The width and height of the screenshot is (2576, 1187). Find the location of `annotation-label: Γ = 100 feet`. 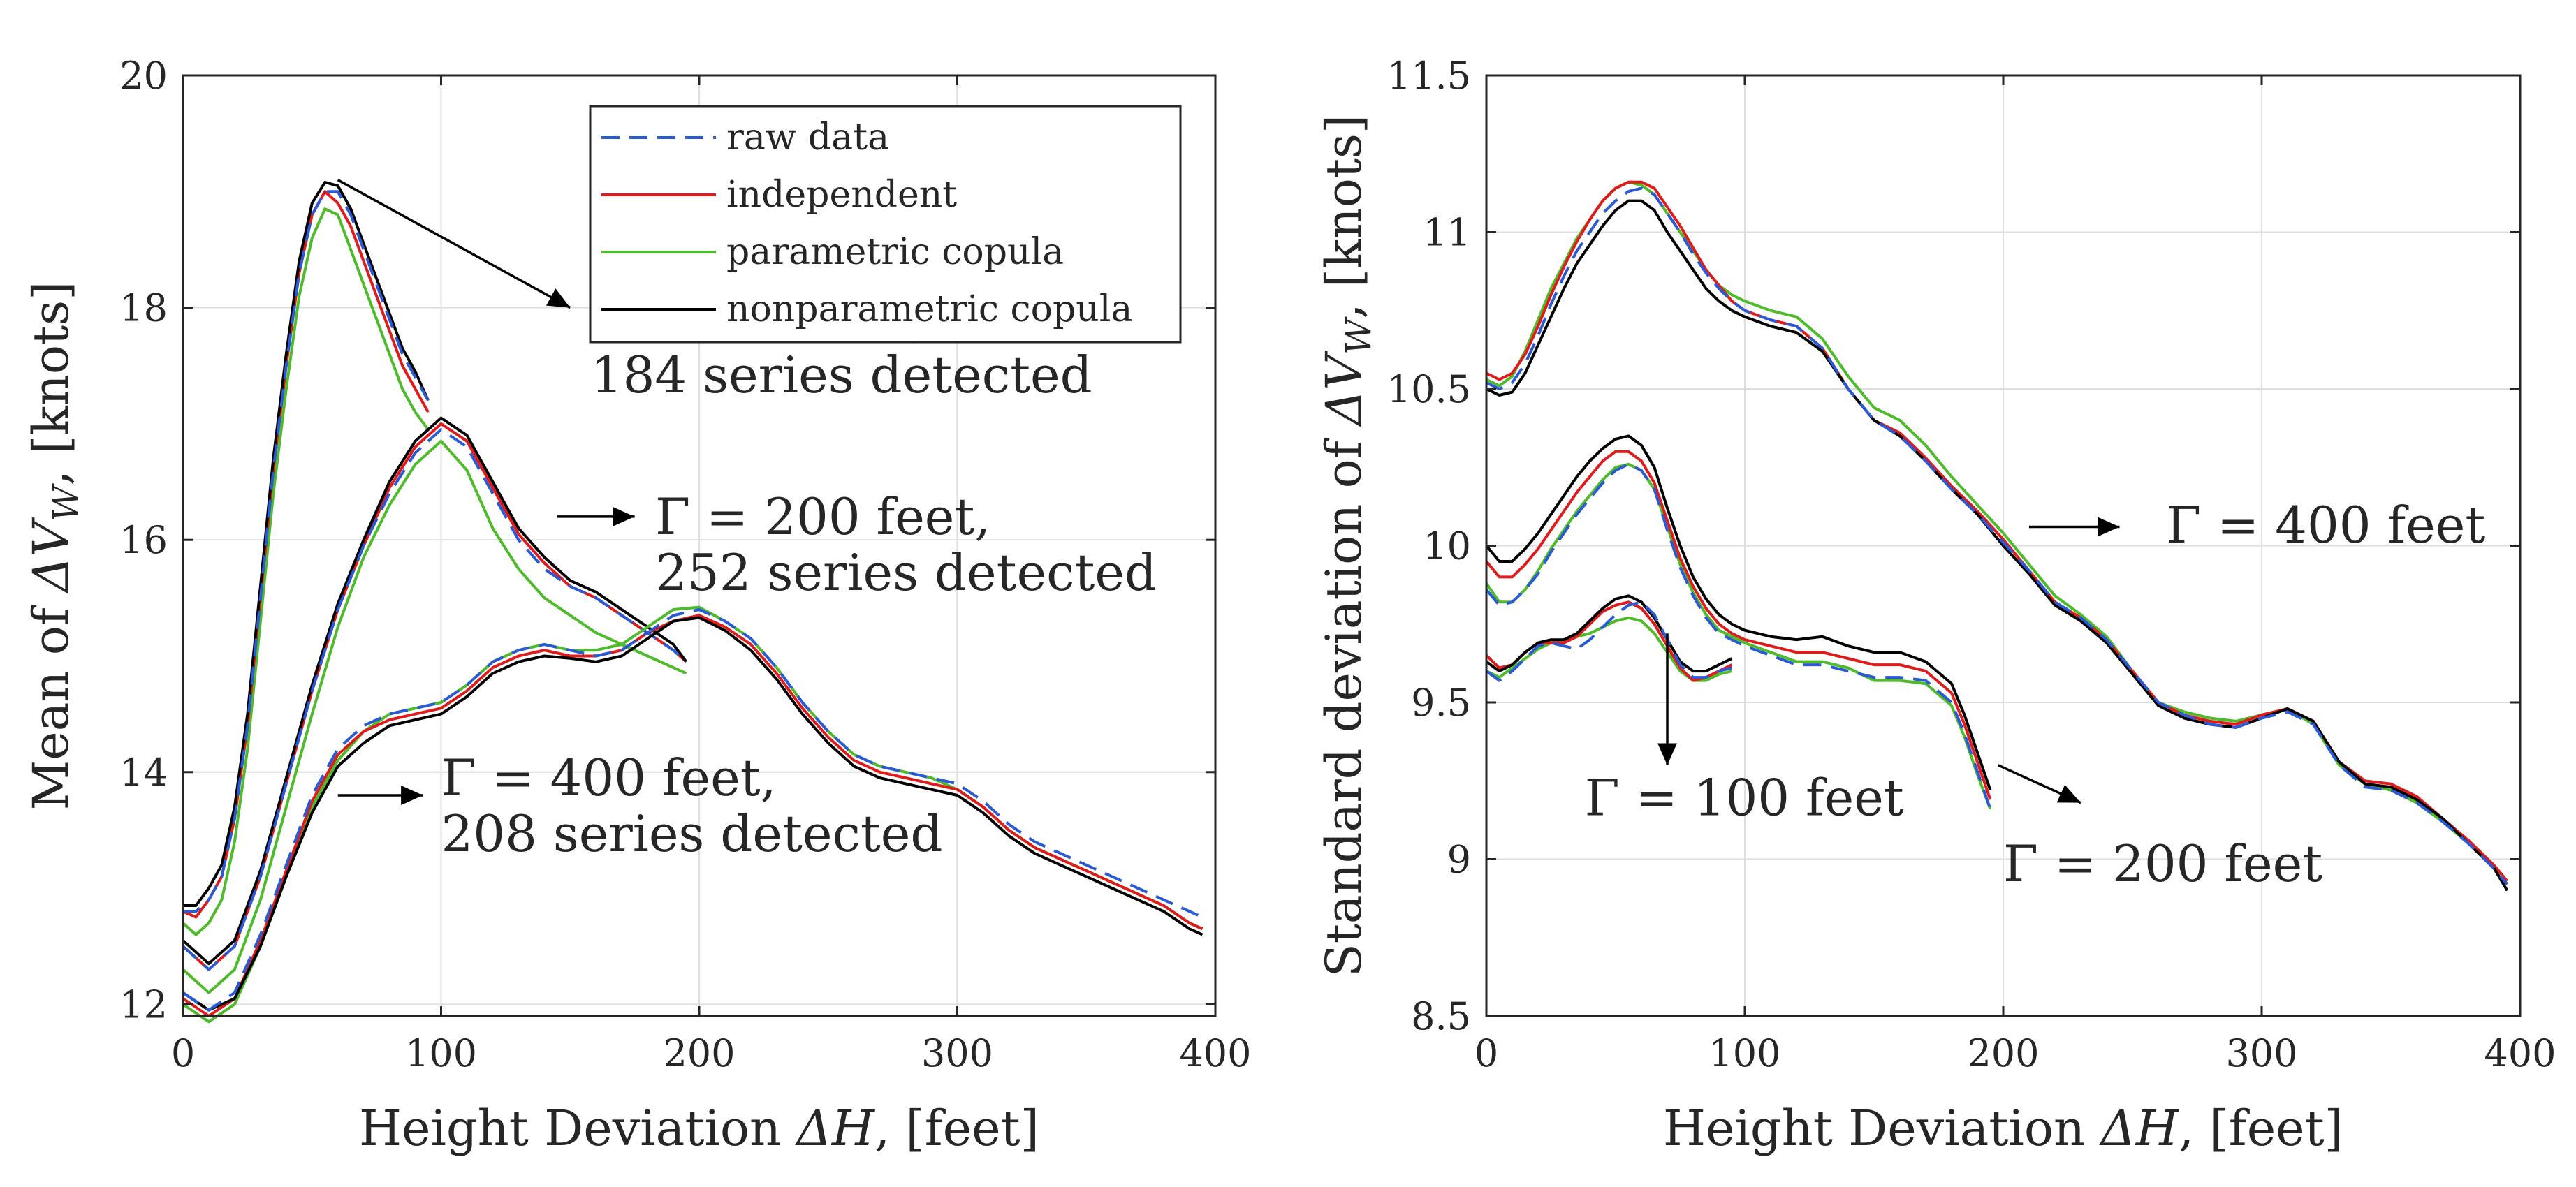

annotation-label: Γ = 100 feet is located at coordinates (1744, 798).